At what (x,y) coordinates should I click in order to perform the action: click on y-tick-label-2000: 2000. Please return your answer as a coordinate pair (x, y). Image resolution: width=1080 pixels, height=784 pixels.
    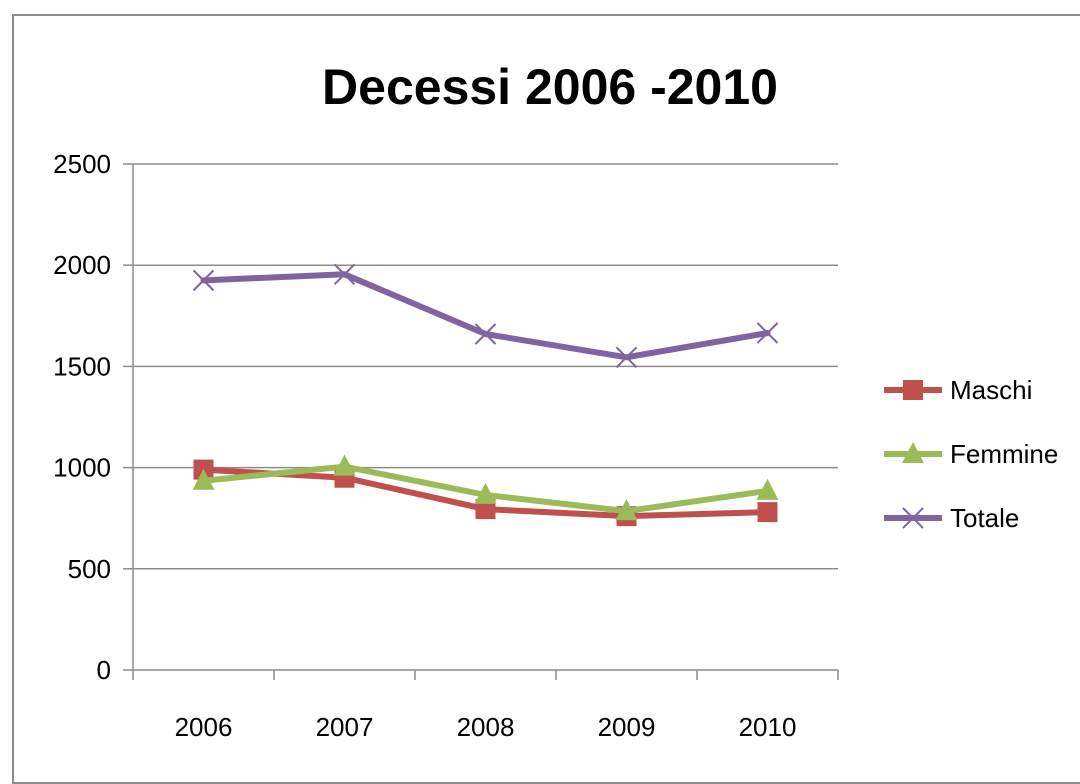
    Looking at the image, I should click on (82, 265).